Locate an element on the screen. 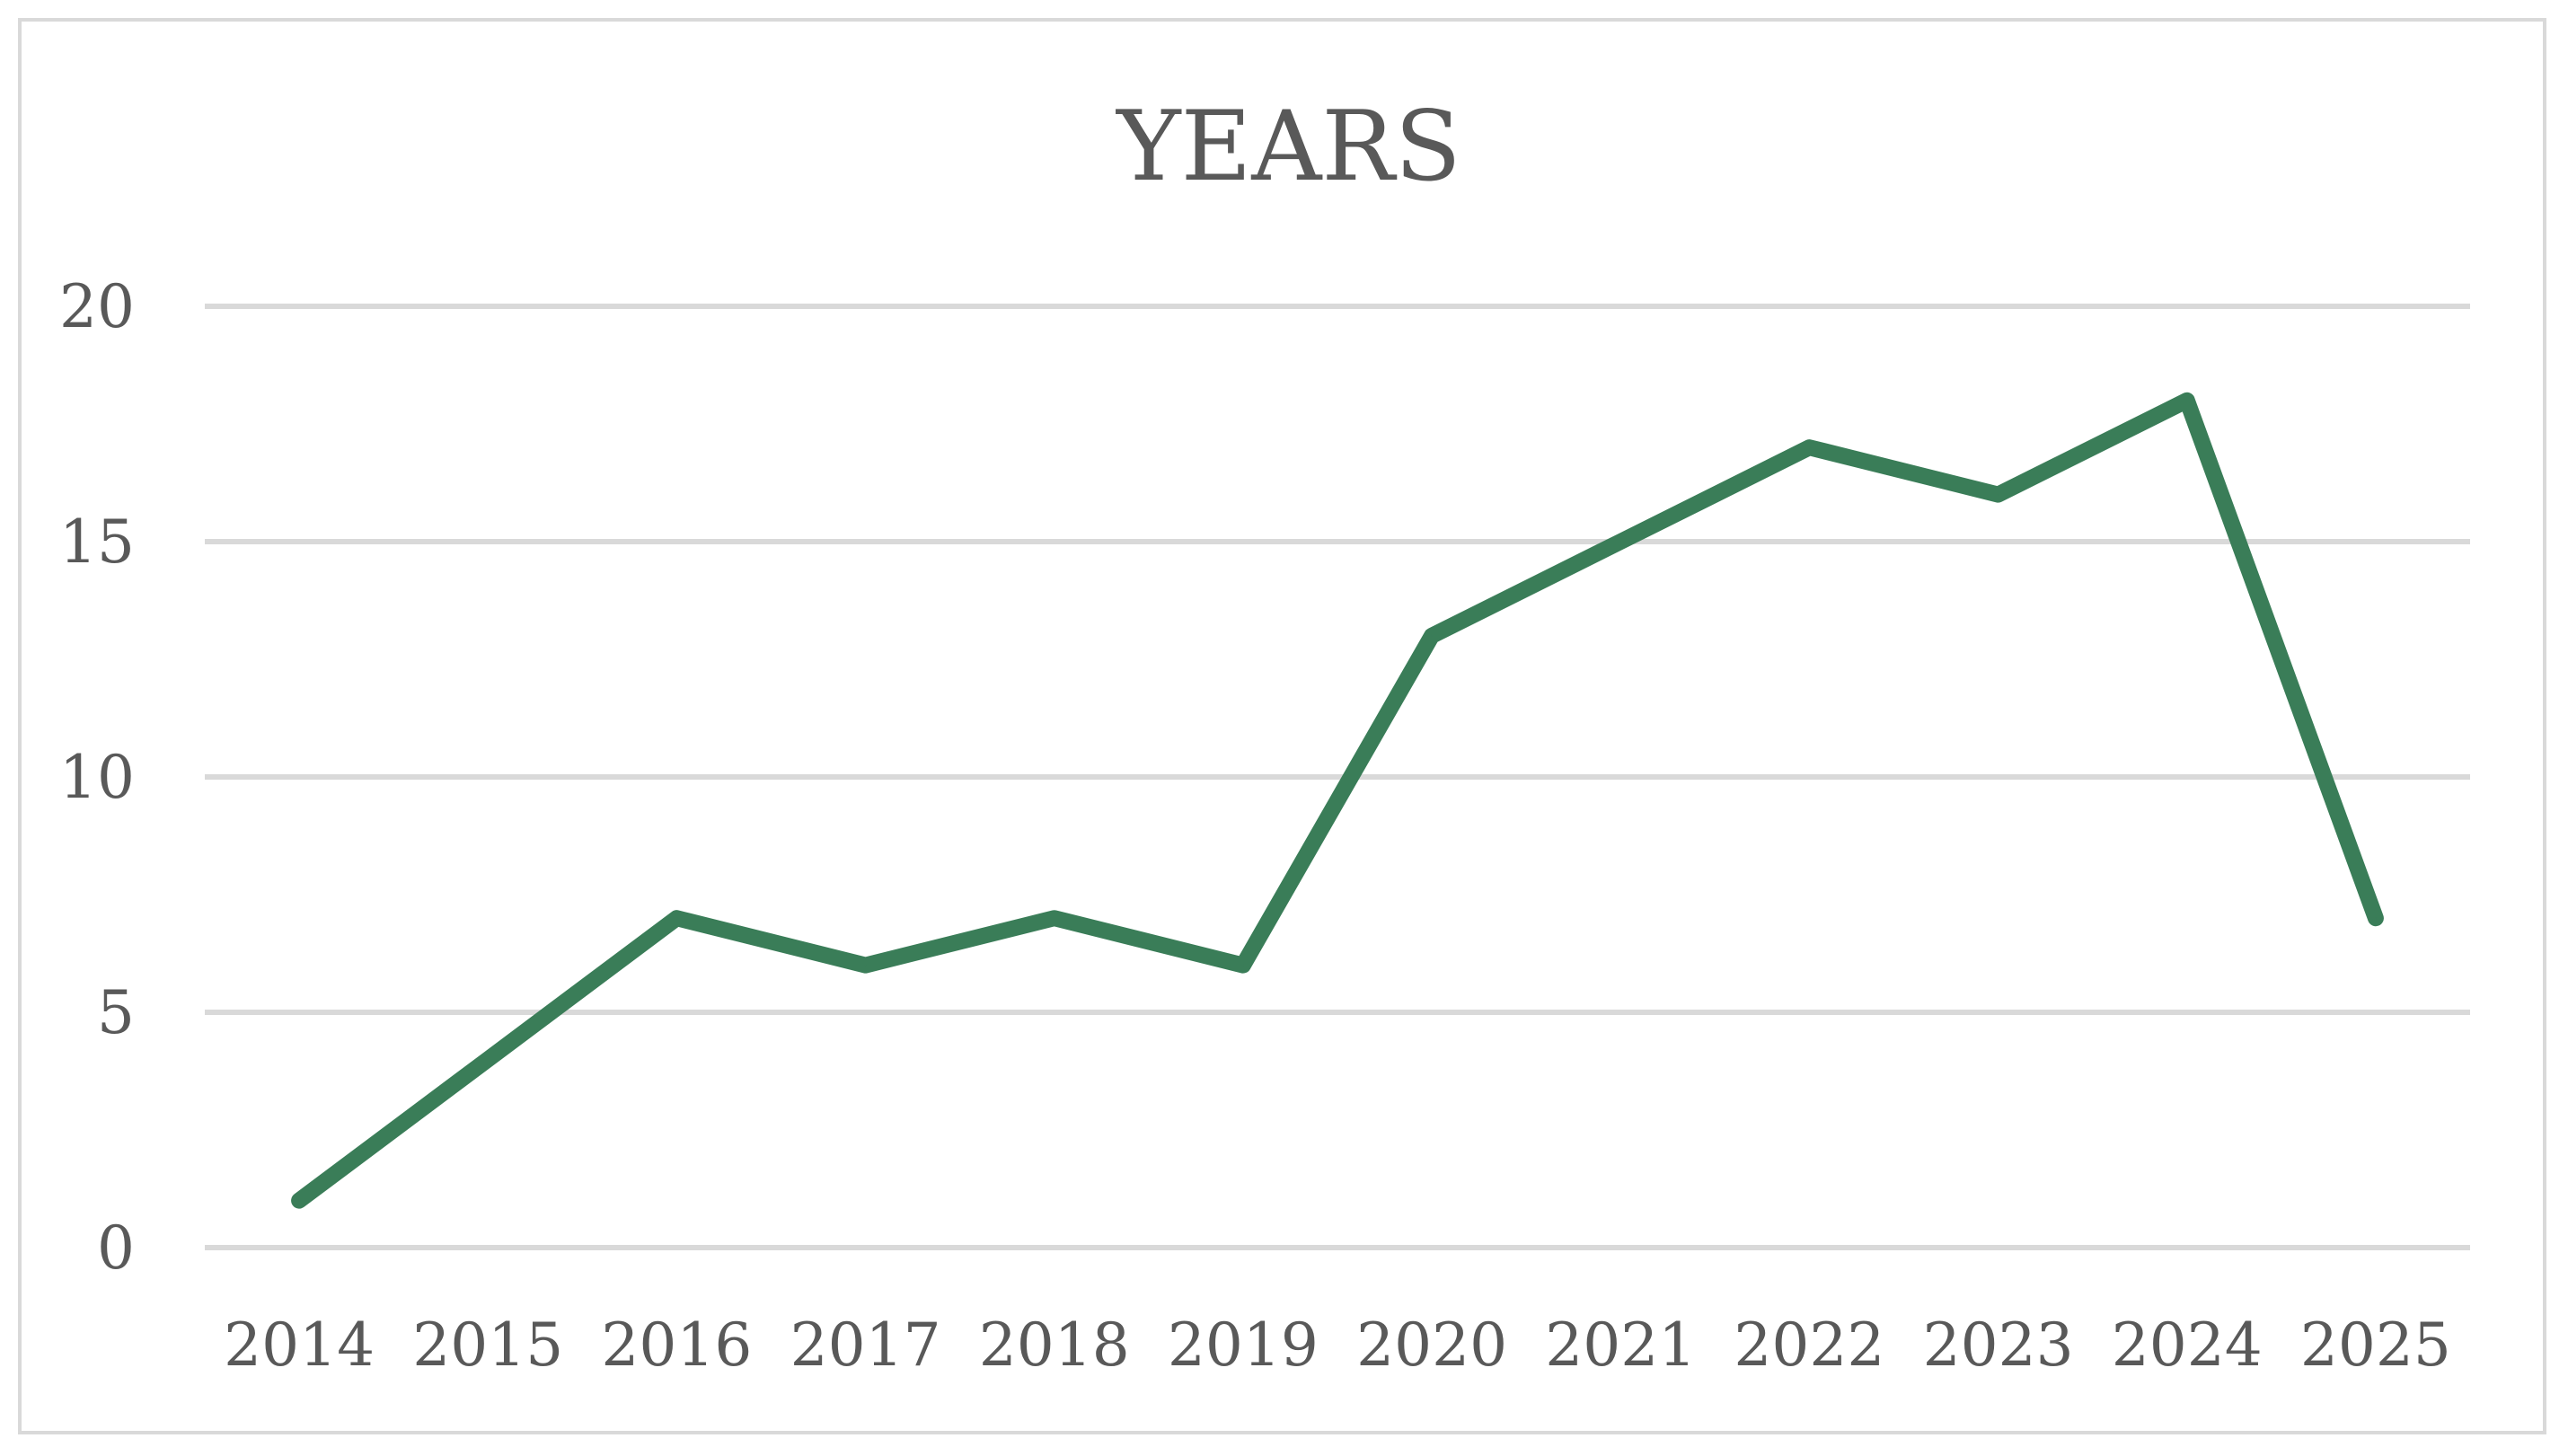 The image size is (2568, 1456). y-tick-label: 10 is located at coordinates (97, 777).